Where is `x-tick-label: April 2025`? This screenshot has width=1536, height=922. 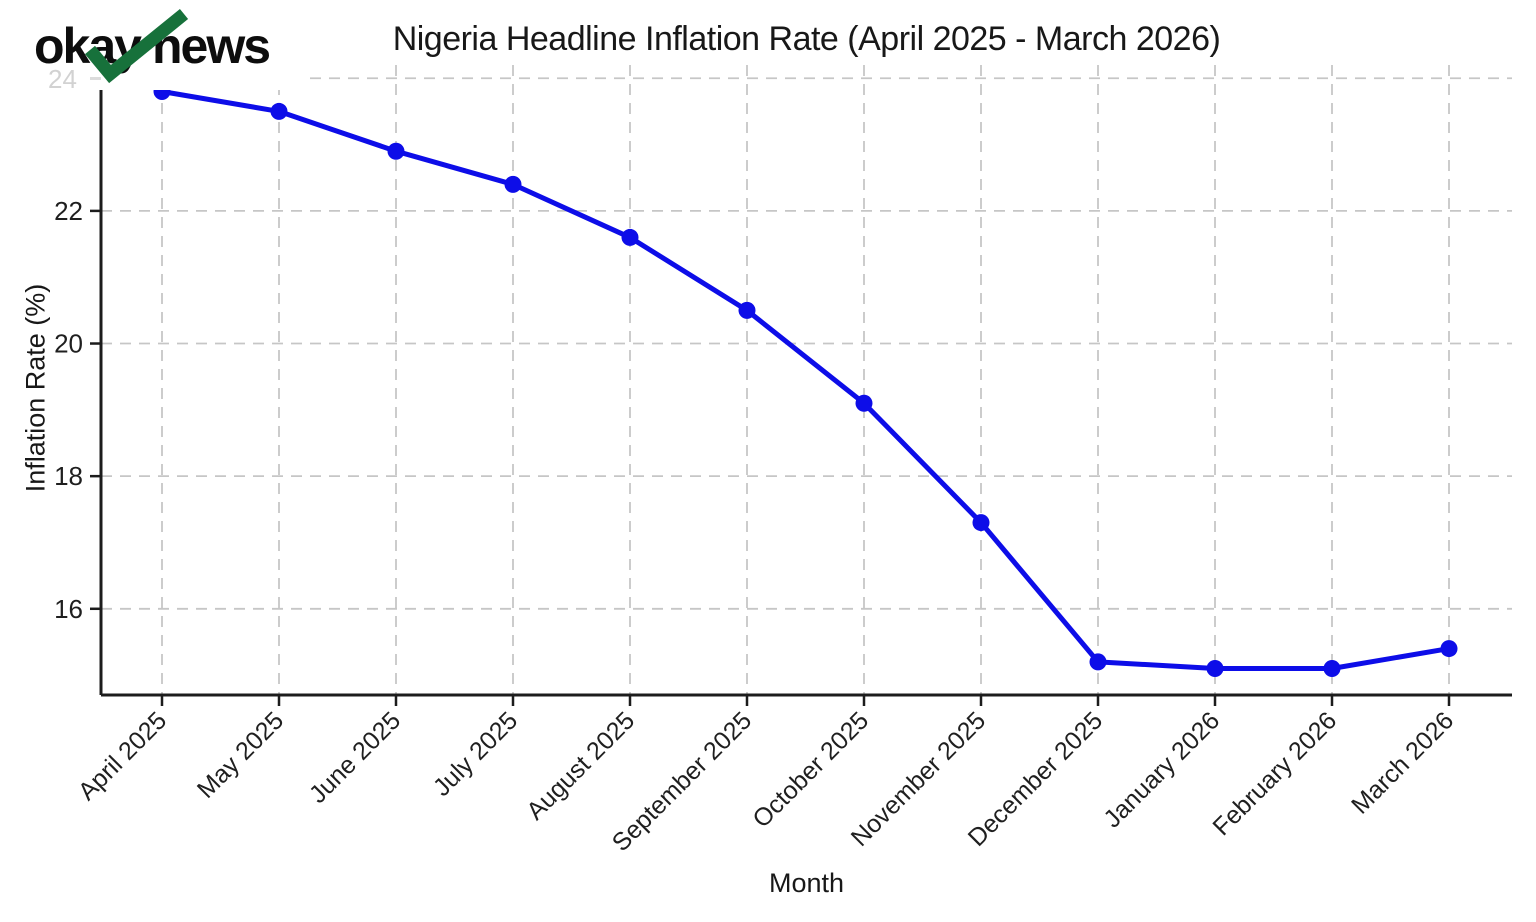 x-tick-label: April 2025 is located at coordinates (122, 755).